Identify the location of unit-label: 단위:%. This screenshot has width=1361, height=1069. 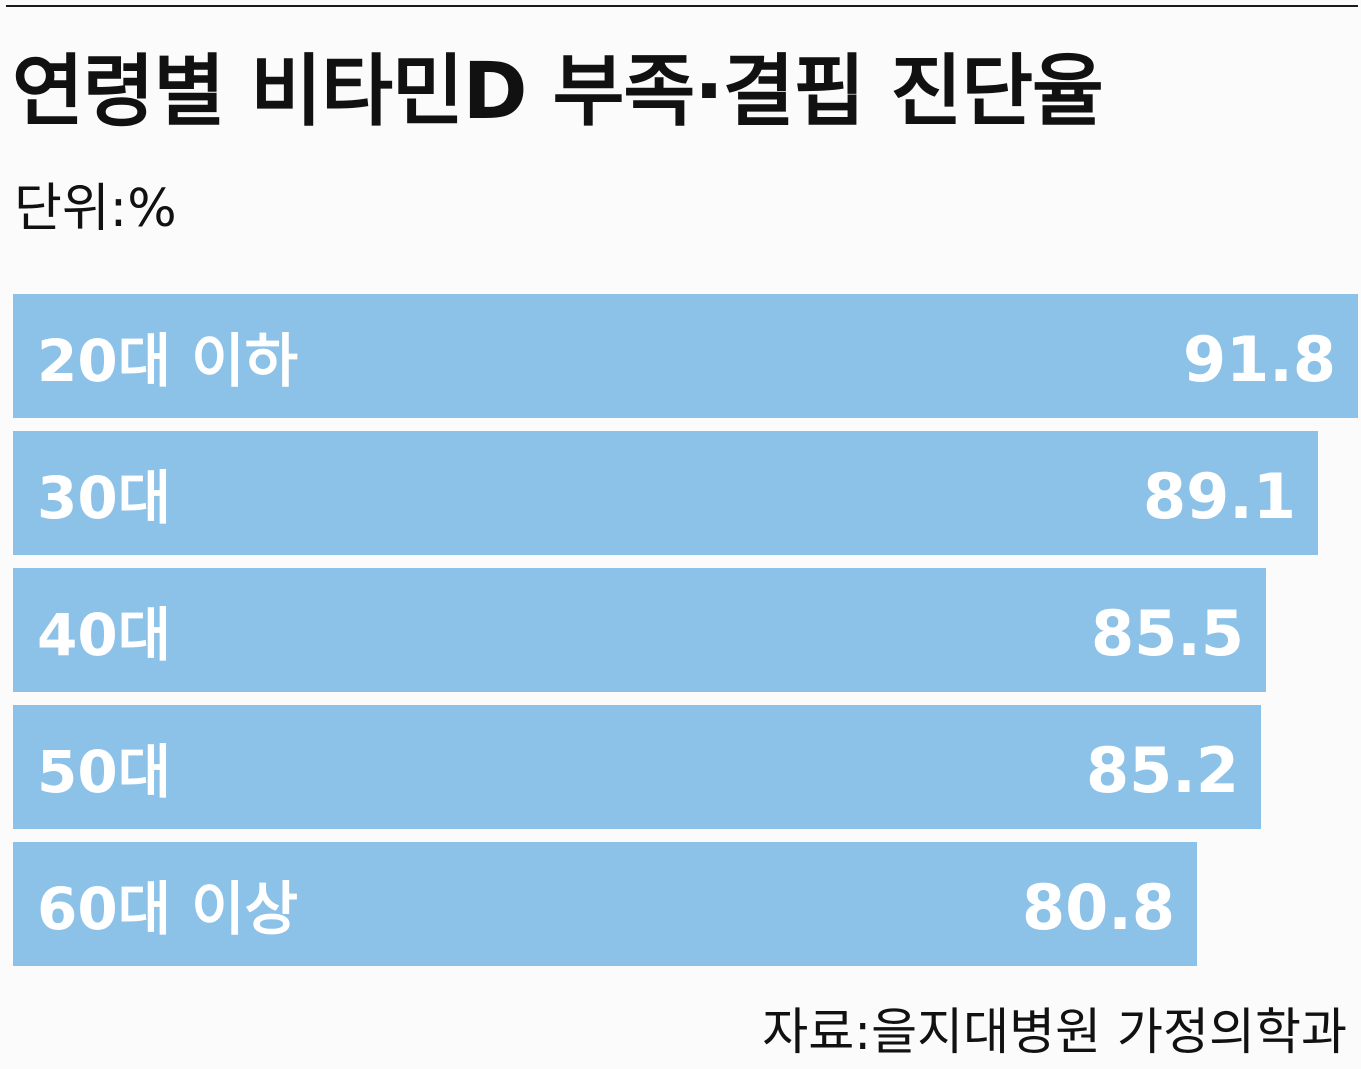
(95, 209).